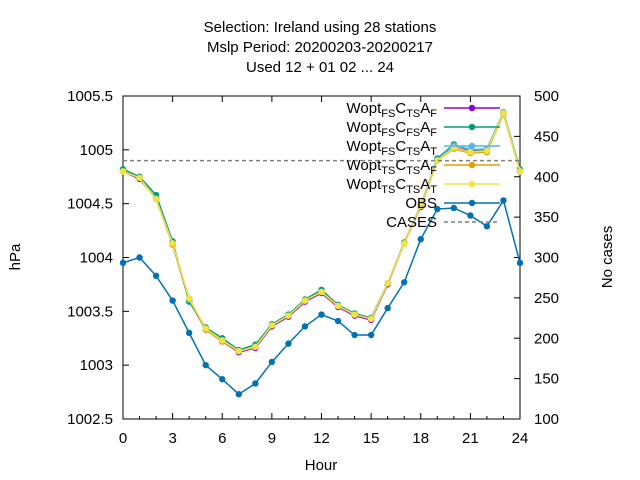 Image resolution: width=640 pixels, height=480 pixels. I want to click on x-axis-label: Hour, so click(321, 465).